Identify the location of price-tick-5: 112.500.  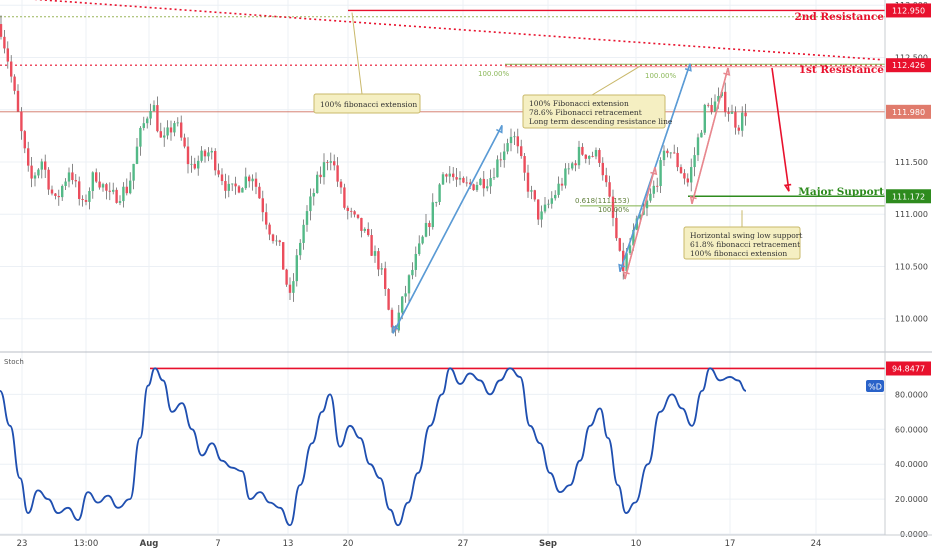
(911, 57).